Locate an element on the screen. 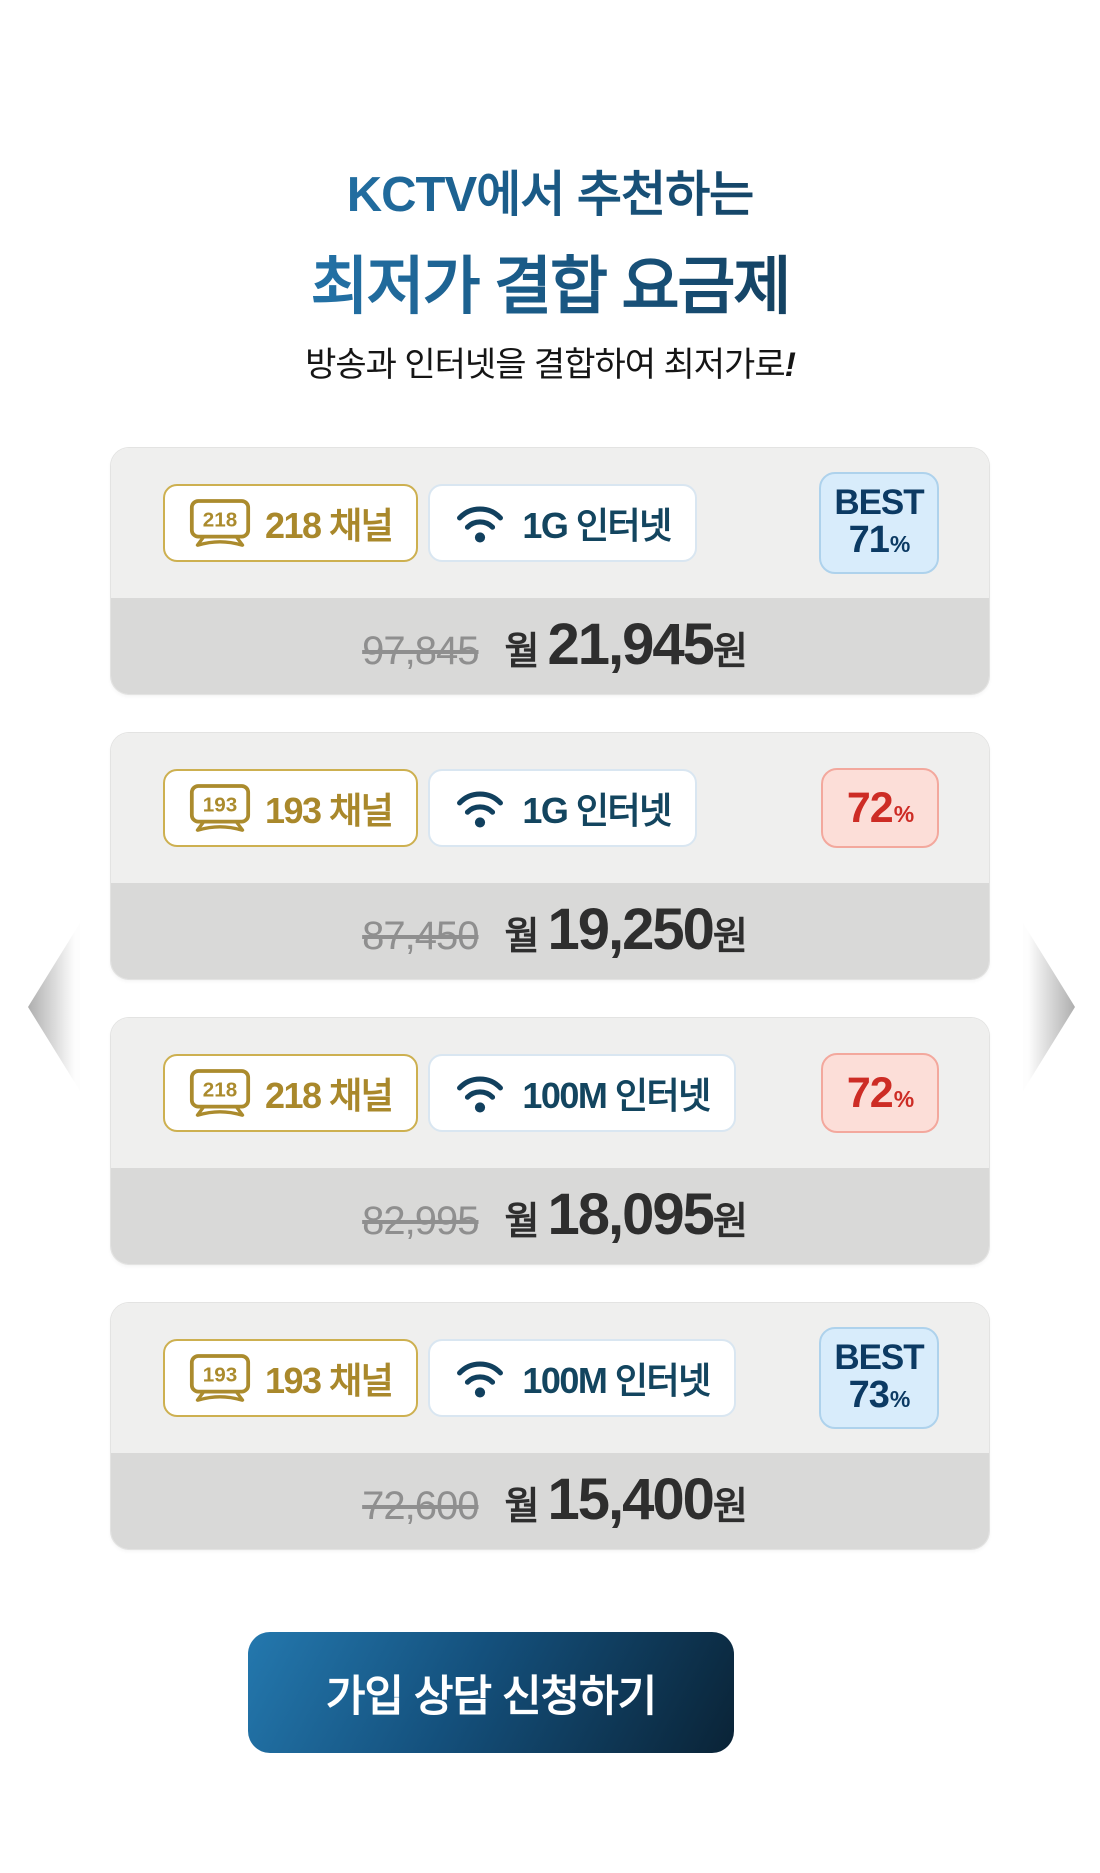  monthly-price: 월 19,250 원 is located at coordinates (626, 929).